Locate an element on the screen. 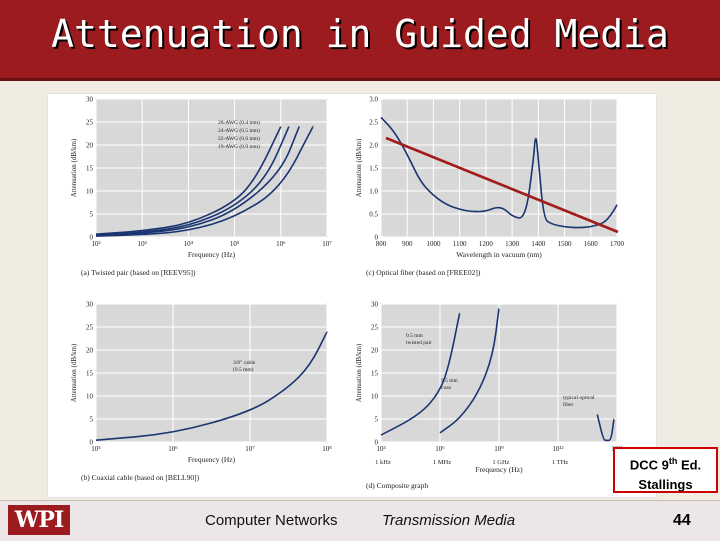 This screenshot has height=541, width=720. y-tick-label-a: 15 is located at coordinates (90, 169).